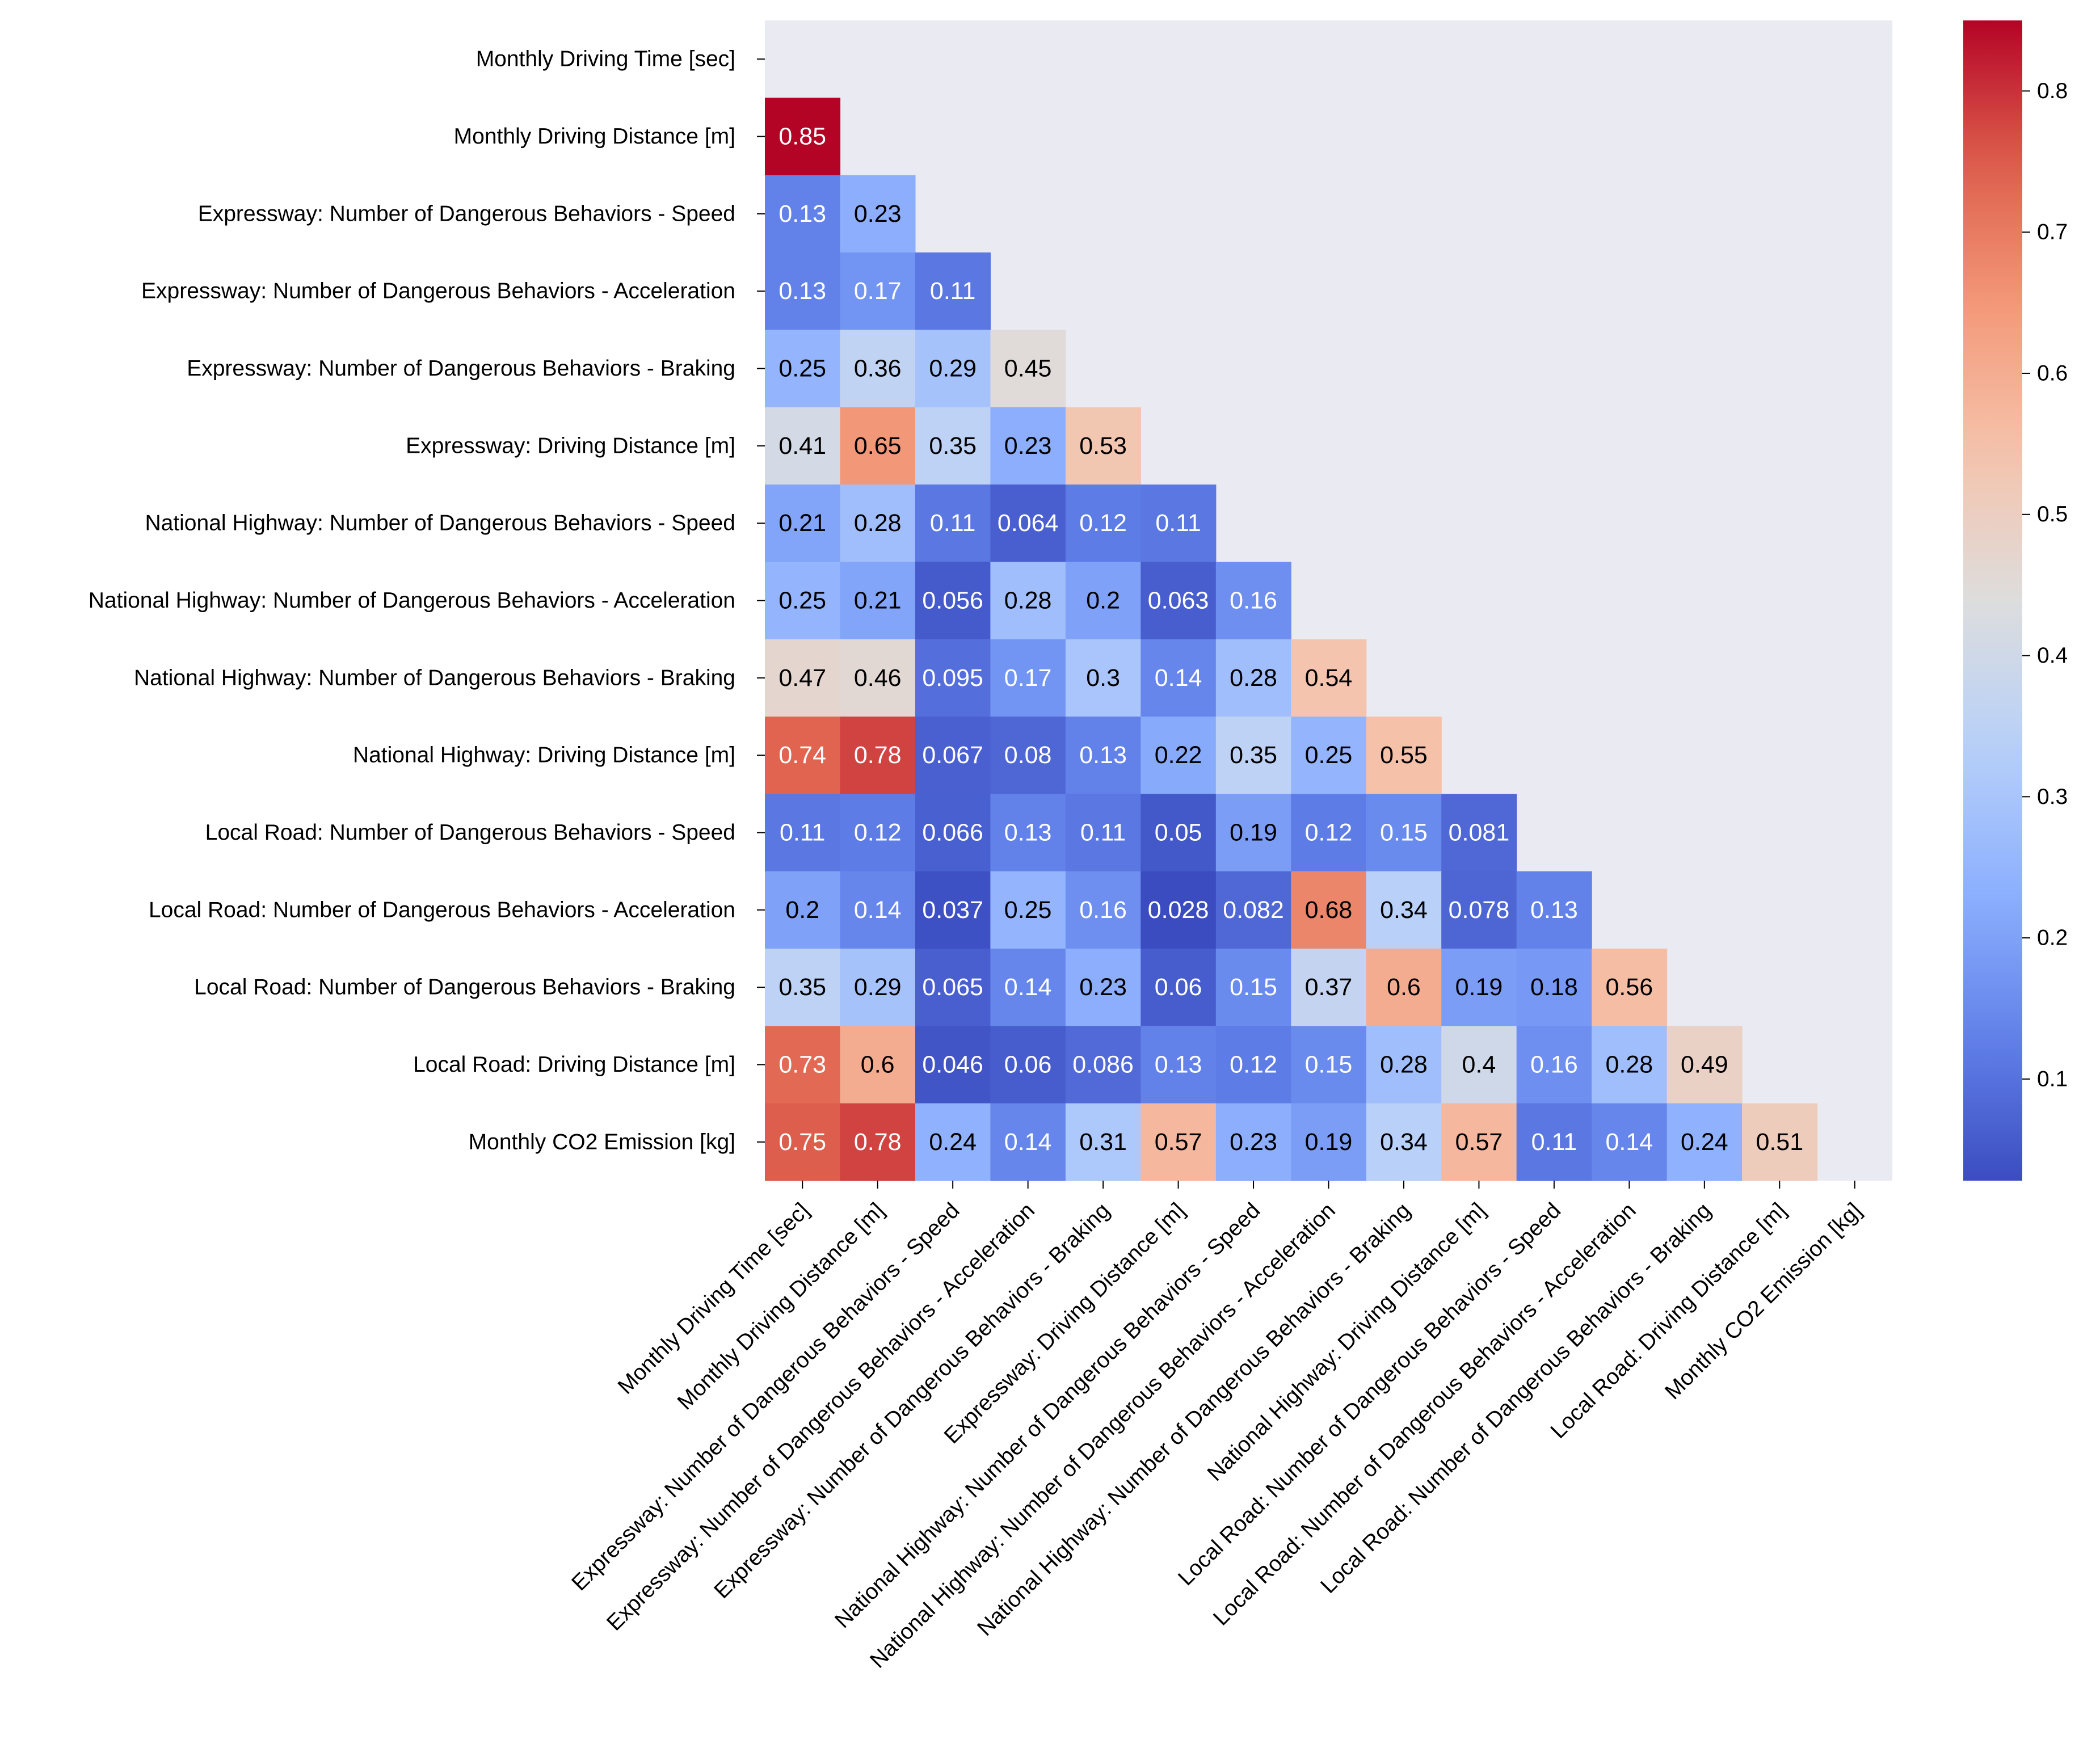 Image resolution: width=2100 pixels, height=1748 pixels. What do you see at coordinates (952, 600) in the screenshot?
I see `heatmap-cell-label: 0.056` at bounding box center [952, 600].